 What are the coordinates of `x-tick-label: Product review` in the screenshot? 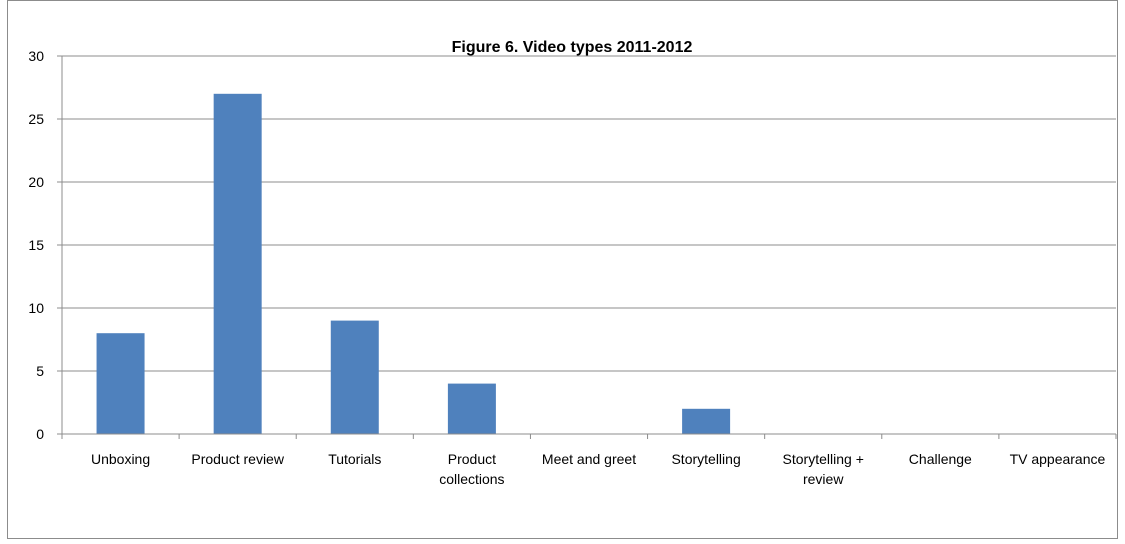 It's located at (237, 459).